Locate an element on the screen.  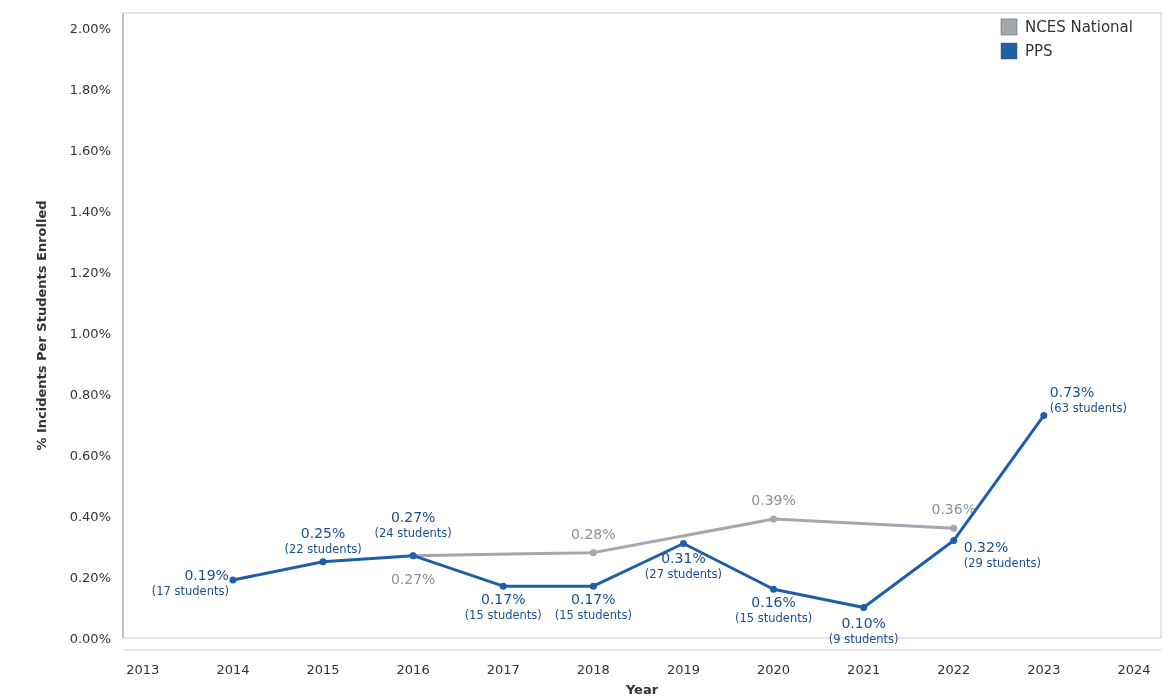
x-tick-label: 2014 is located at coordinates (233, 669).